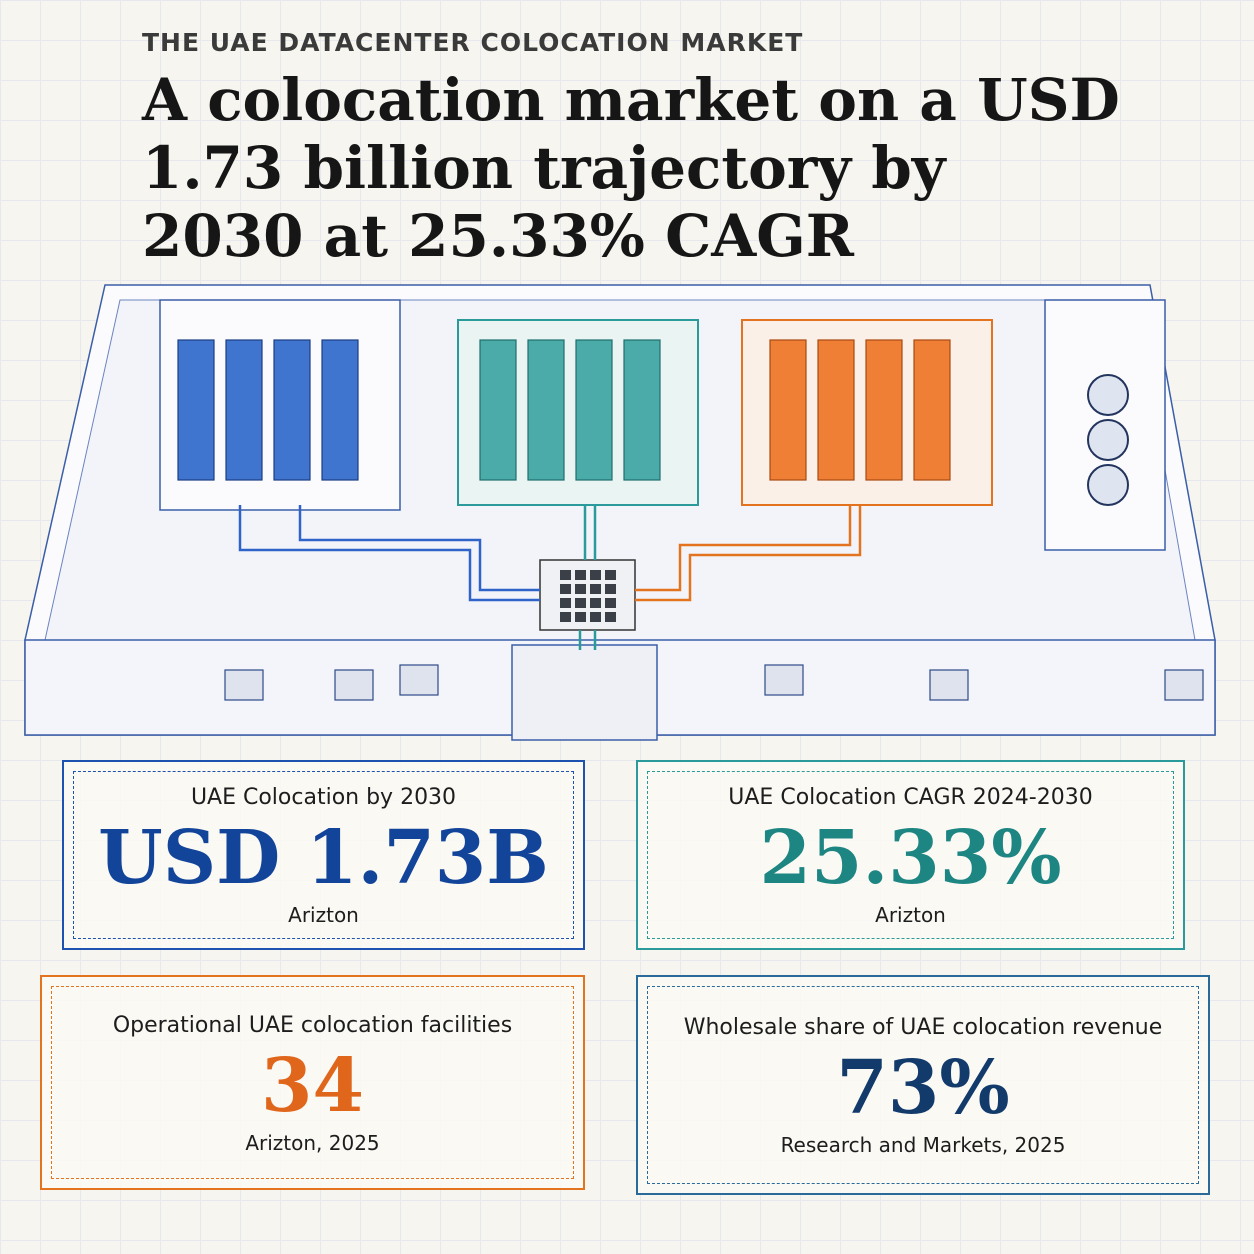 The height and width of the screenshot is (1254, 1254). Describe the element at coordinates (587, 577) in the screenshot. I see `cable-teal` at that location.